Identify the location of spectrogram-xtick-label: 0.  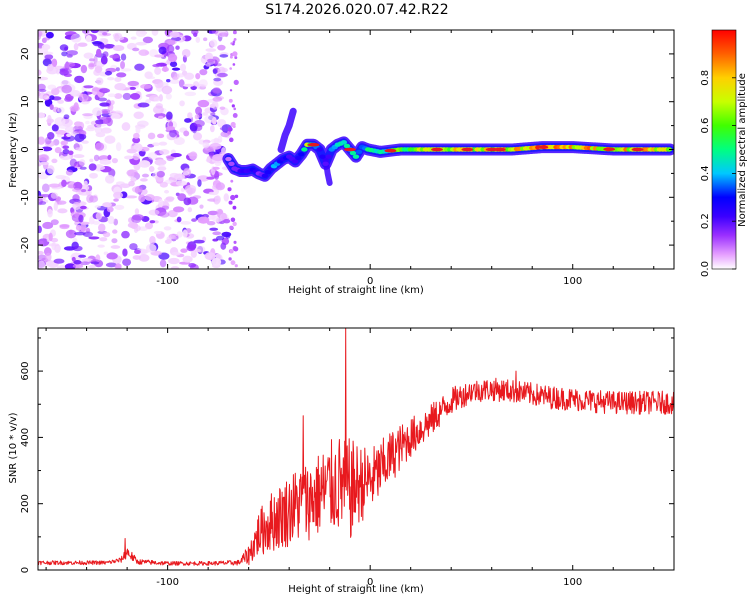
(370, 281).